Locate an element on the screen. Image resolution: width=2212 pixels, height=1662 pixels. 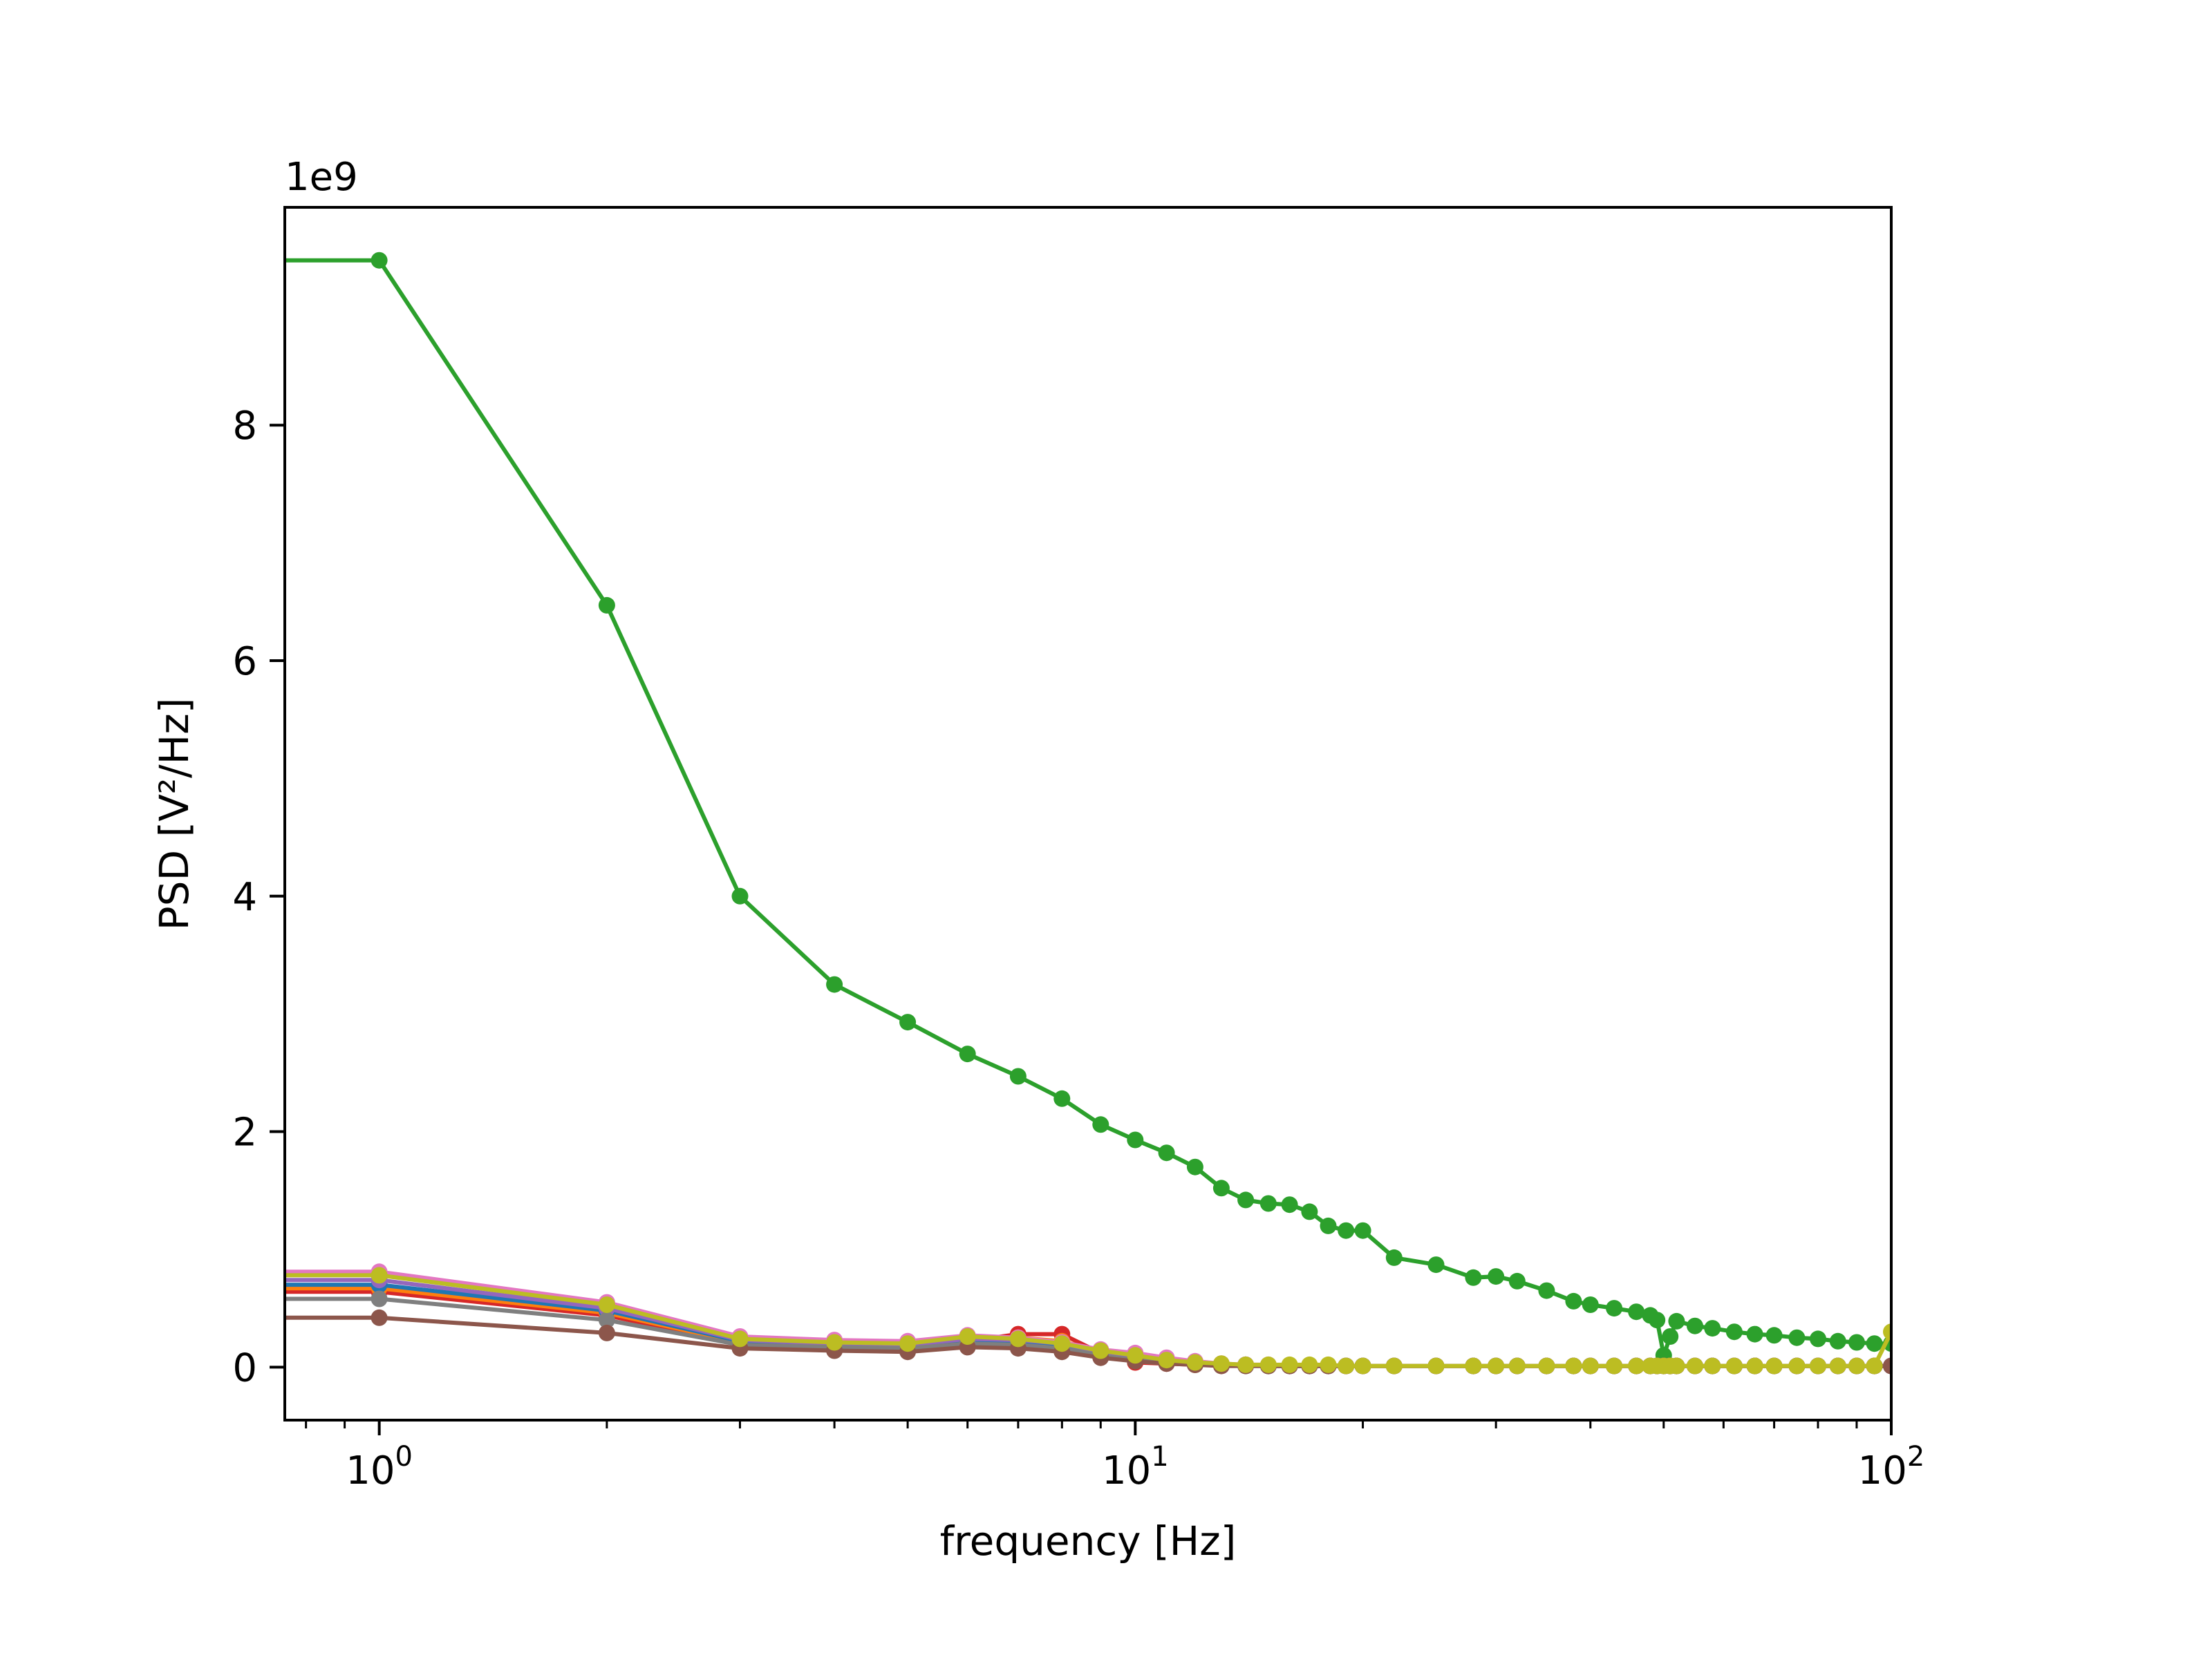
y-axis: 0 2 4 6 8 is located at coordinates (258, 897).